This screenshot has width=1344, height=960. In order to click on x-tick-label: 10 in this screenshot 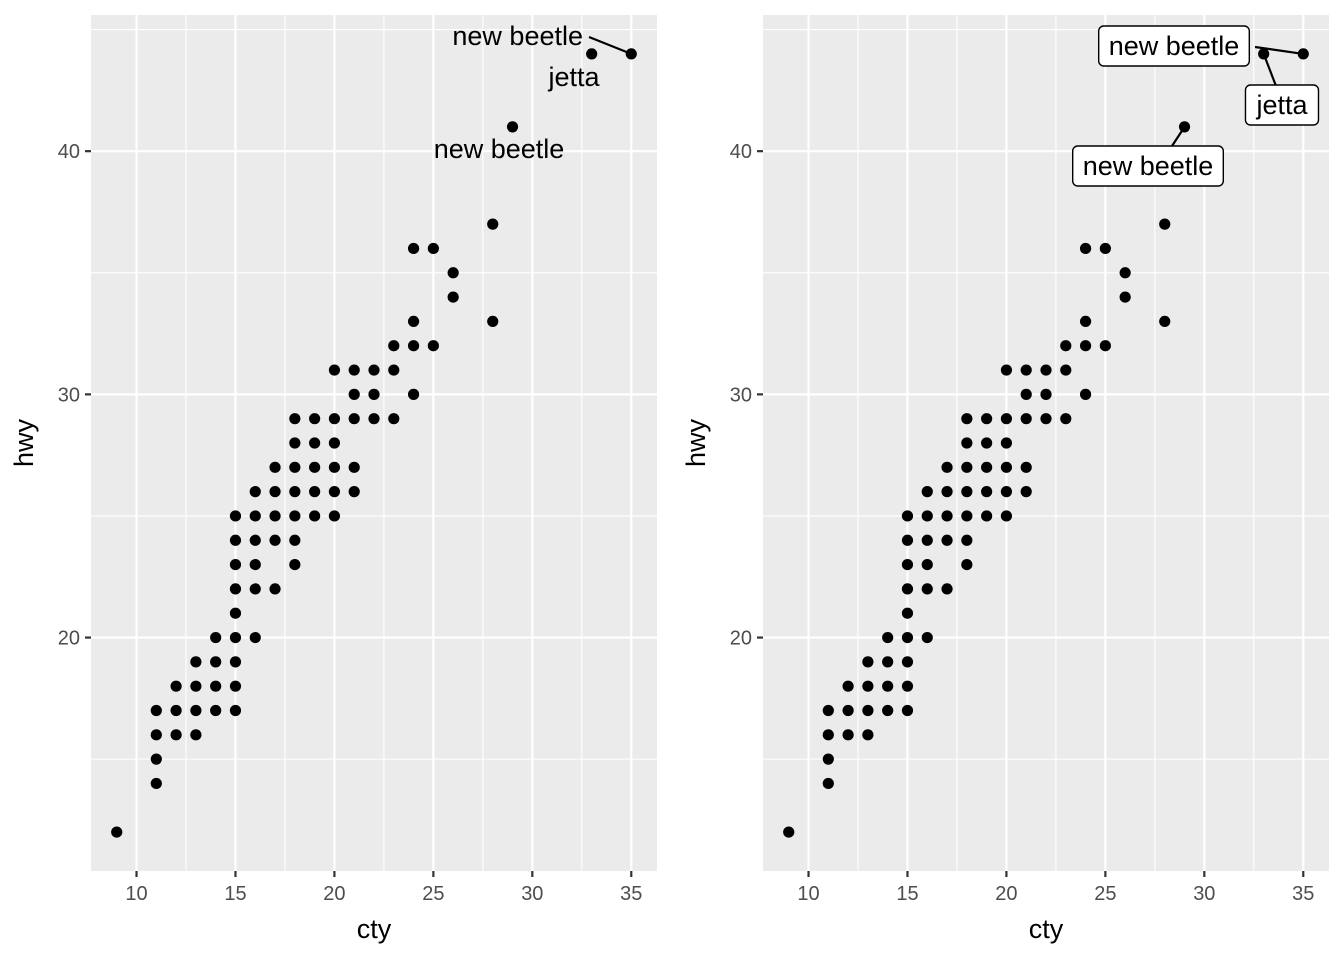, I will do `click(808, 894)`.